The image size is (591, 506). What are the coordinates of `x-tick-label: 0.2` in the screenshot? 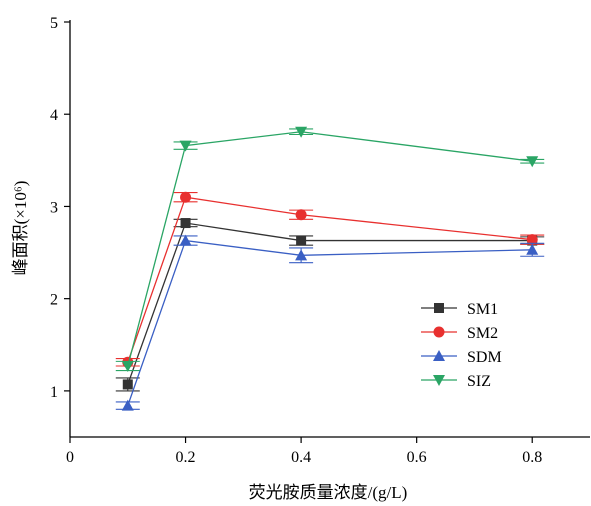 It's located at (186, 457).